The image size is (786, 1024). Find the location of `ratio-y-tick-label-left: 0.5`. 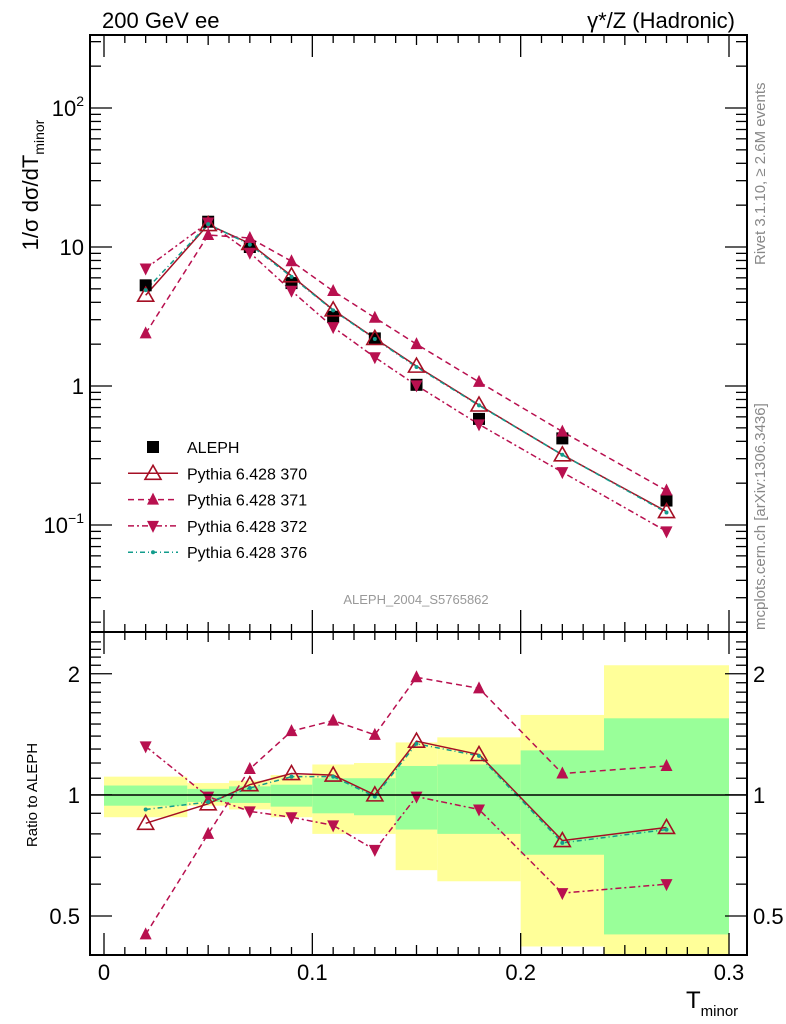

ratio-y-tick-label-left: 0.5 is located at coordinates (64, 916).